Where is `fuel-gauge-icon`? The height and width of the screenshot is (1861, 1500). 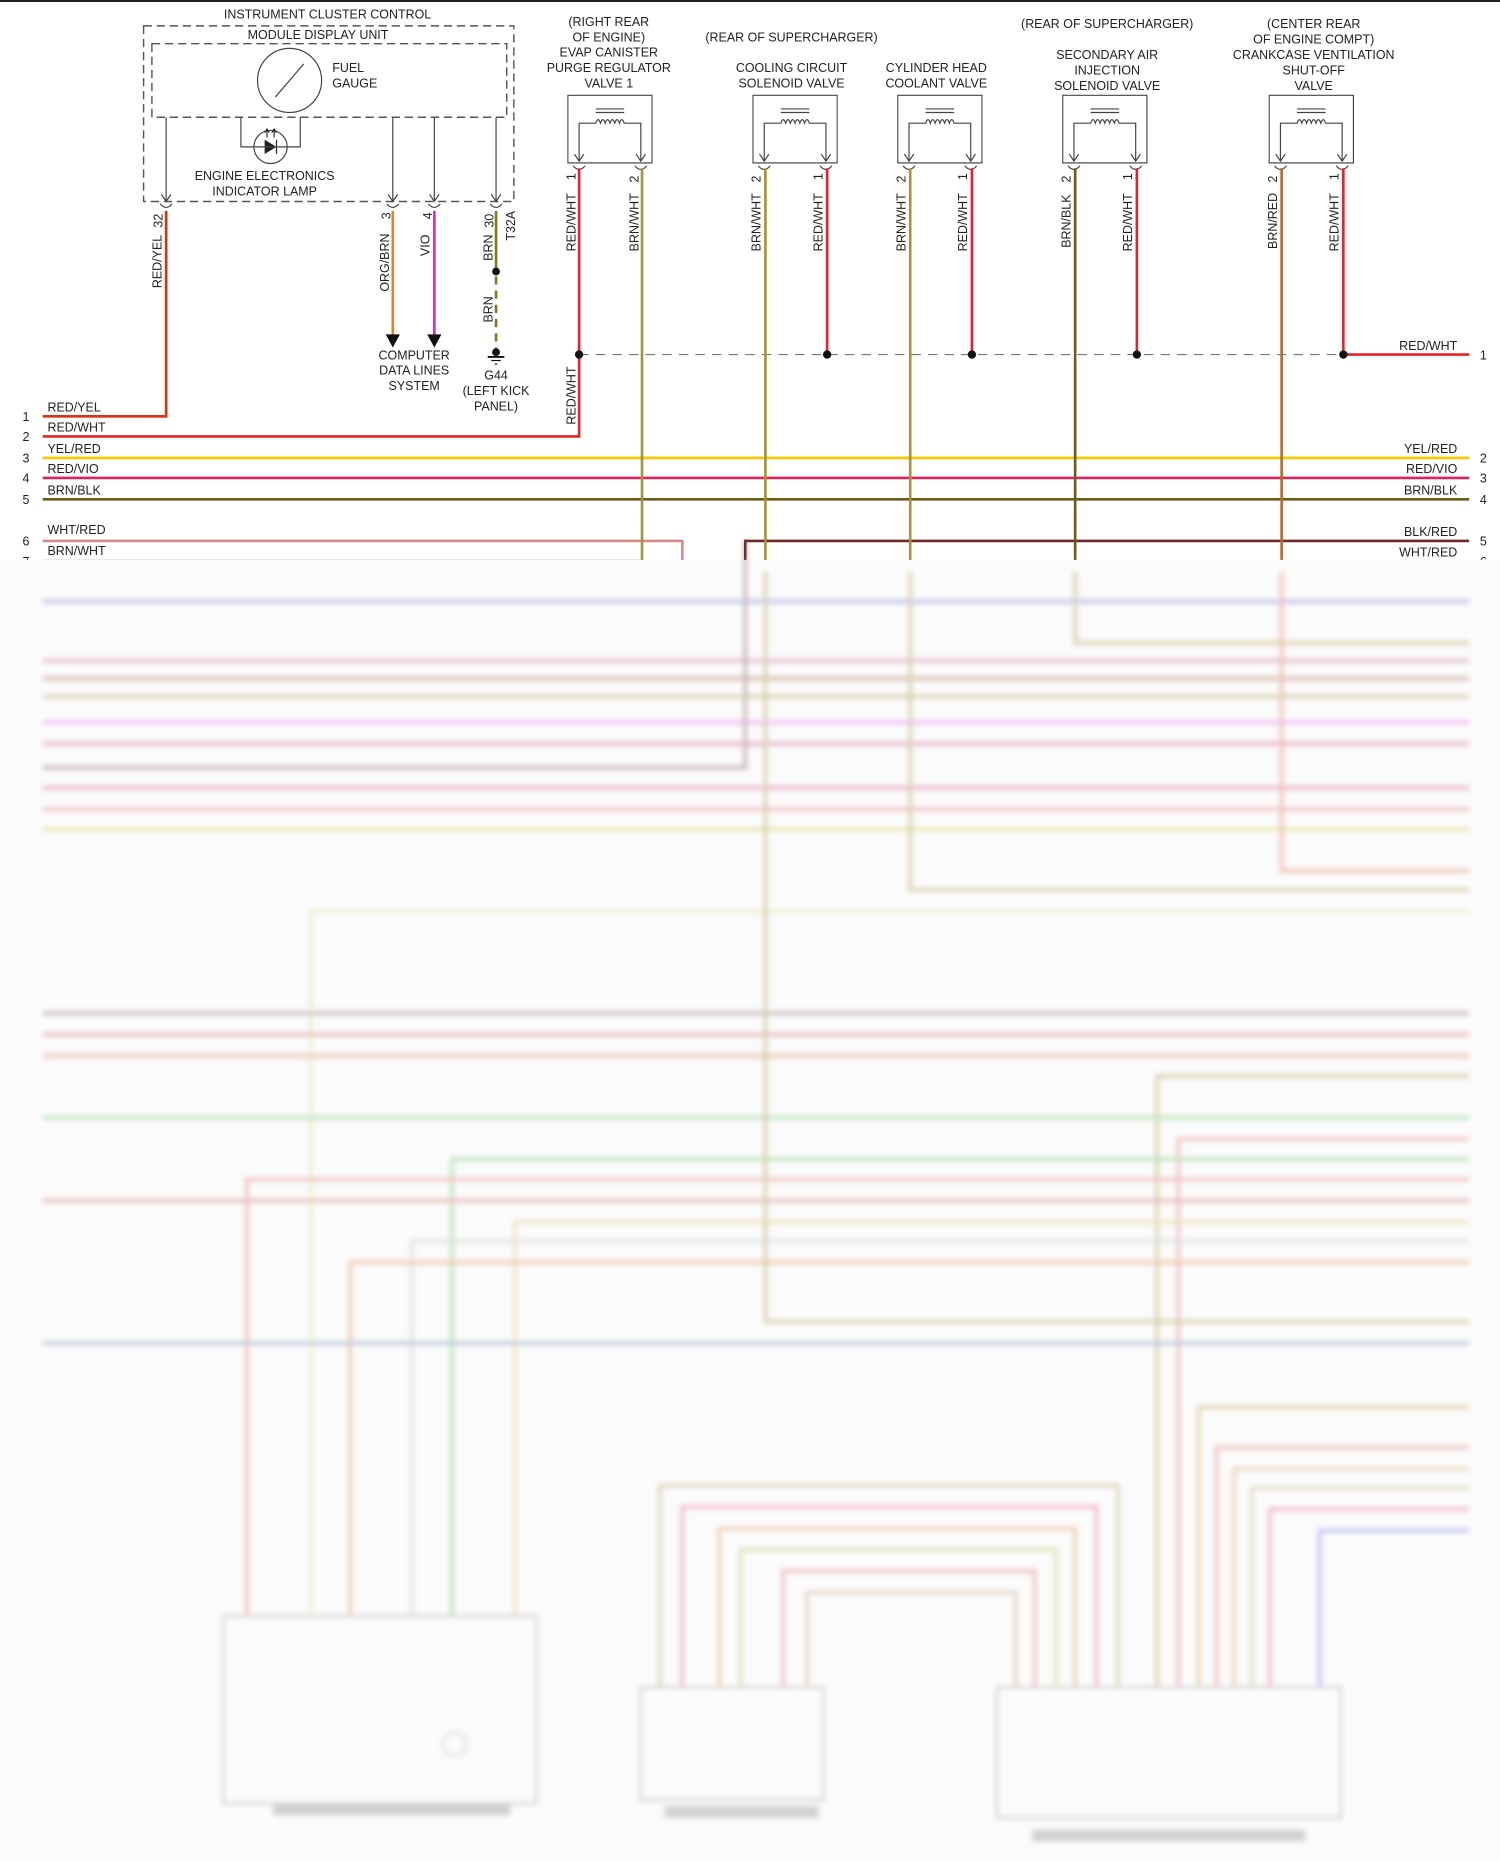 fuel-gauge-icon is located at coordinates (289, 80).